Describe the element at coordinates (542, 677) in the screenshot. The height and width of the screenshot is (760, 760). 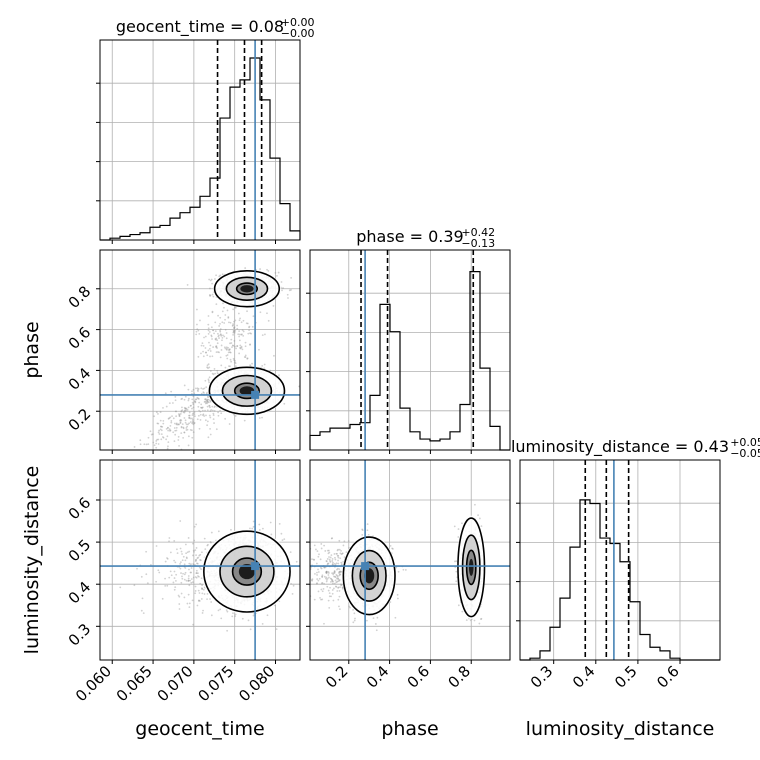
I see `x-tick-label: 0.3` at that location.